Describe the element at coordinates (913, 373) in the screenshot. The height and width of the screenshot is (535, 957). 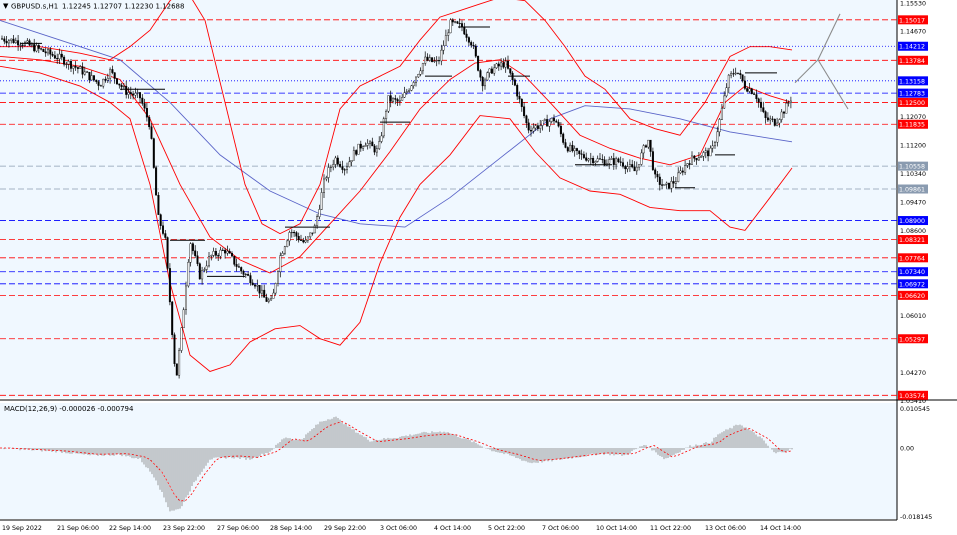
I see `price-tick-label: 1.04270` at that location.